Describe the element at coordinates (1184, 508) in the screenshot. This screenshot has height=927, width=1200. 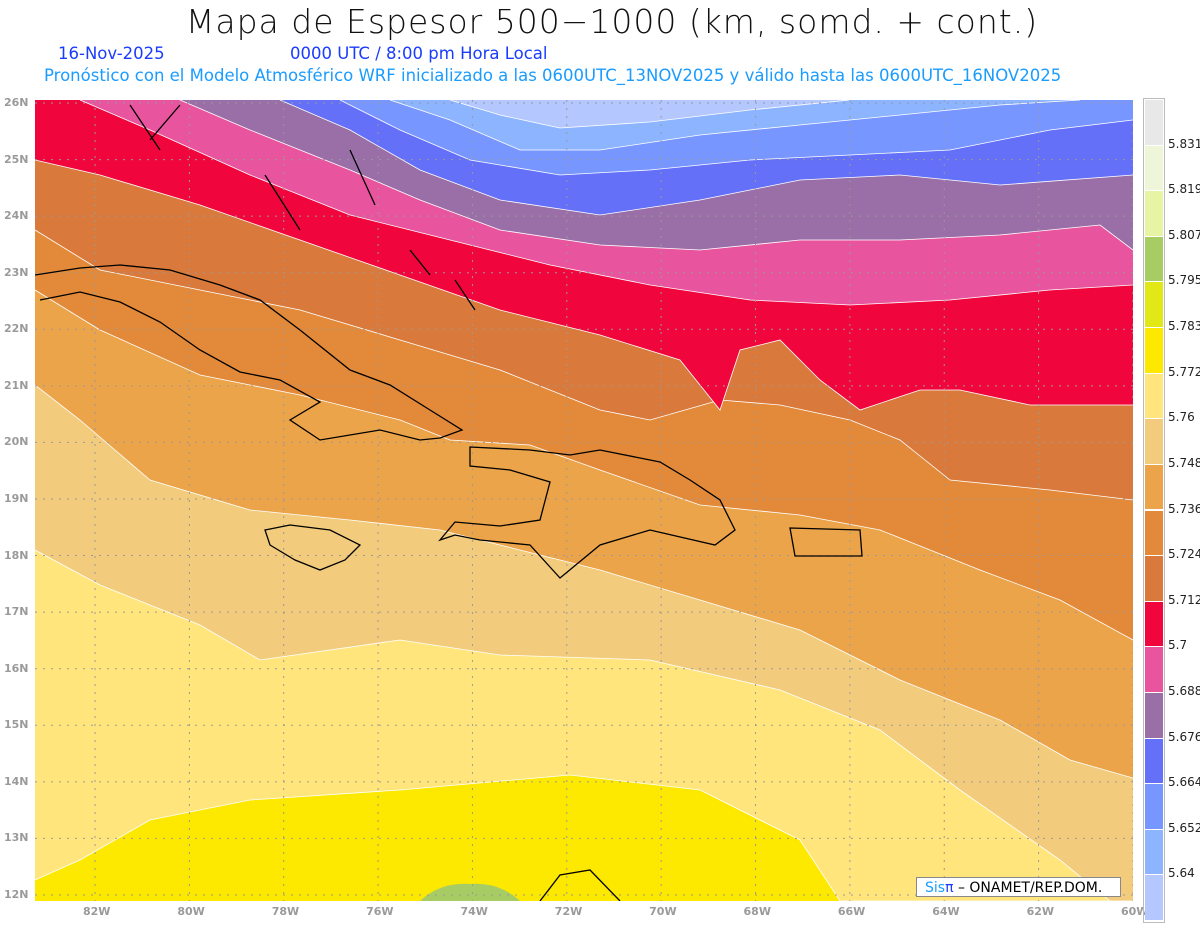
I see `colorbar-label: 5.736` at that location.